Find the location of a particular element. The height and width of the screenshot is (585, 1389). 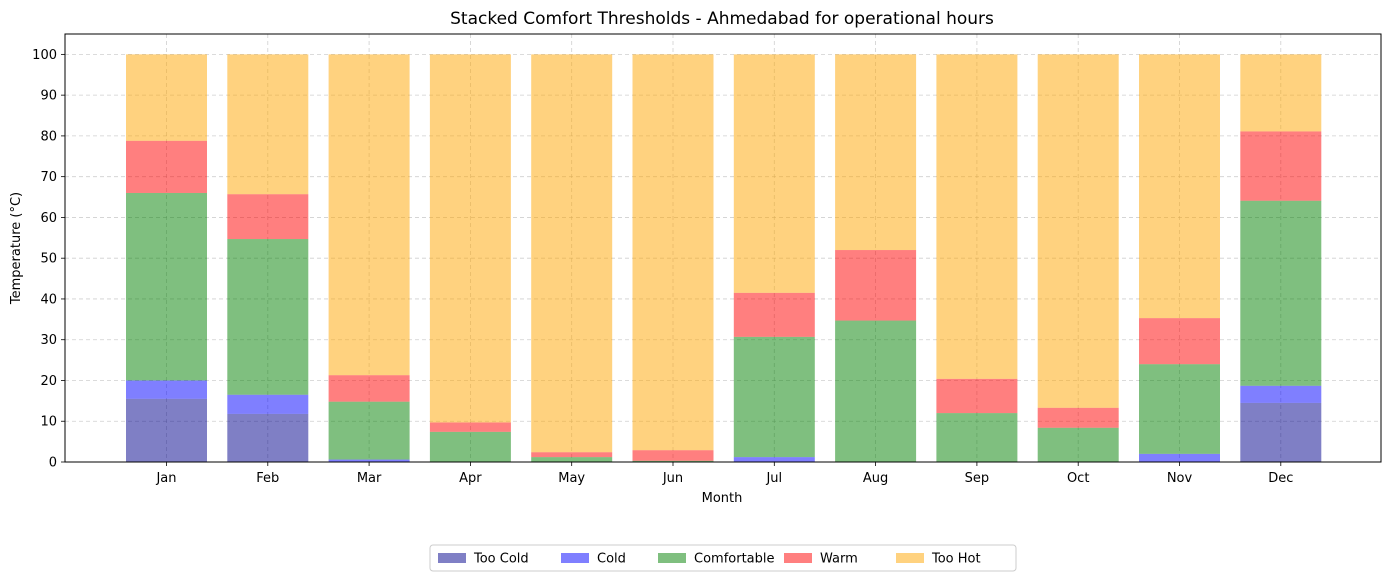

x-tick-label: Dec is located at coordinates (1280, 478).